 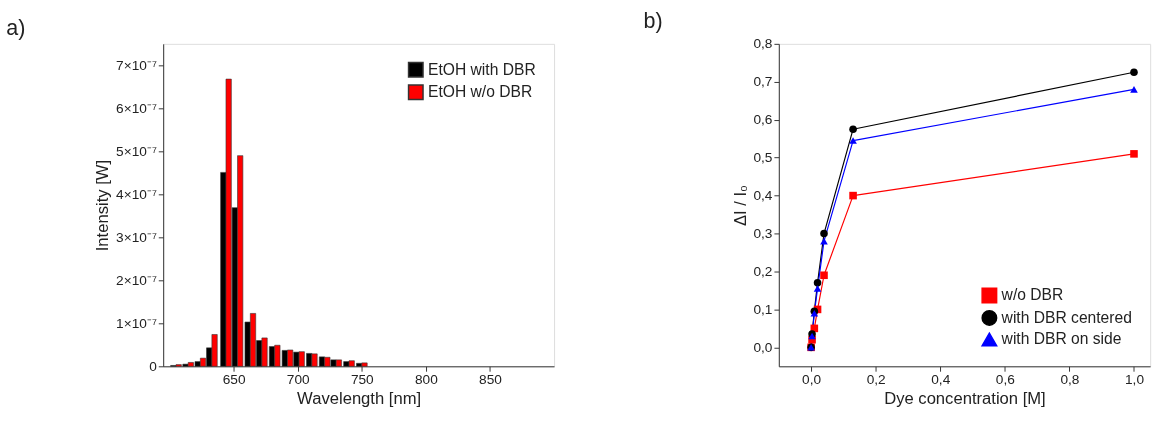 What do you see at coordinates (763, 158) in the screenshot?
I see `y-tick-label: 0,5` at bounding box center [763, 158].